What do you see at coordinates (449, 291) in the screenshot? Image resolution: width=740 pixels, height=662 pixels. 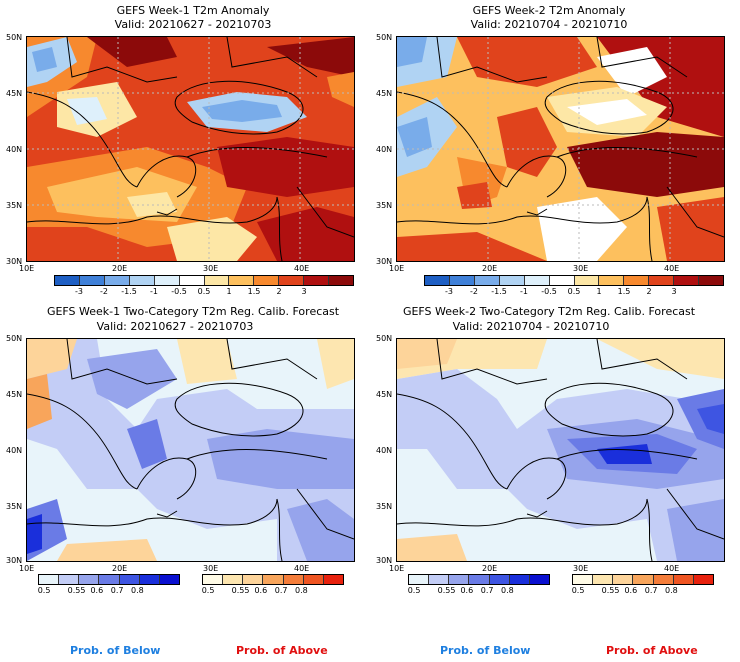 I see `colorbar-tick-label: -3` at bounding box center [449, 291].